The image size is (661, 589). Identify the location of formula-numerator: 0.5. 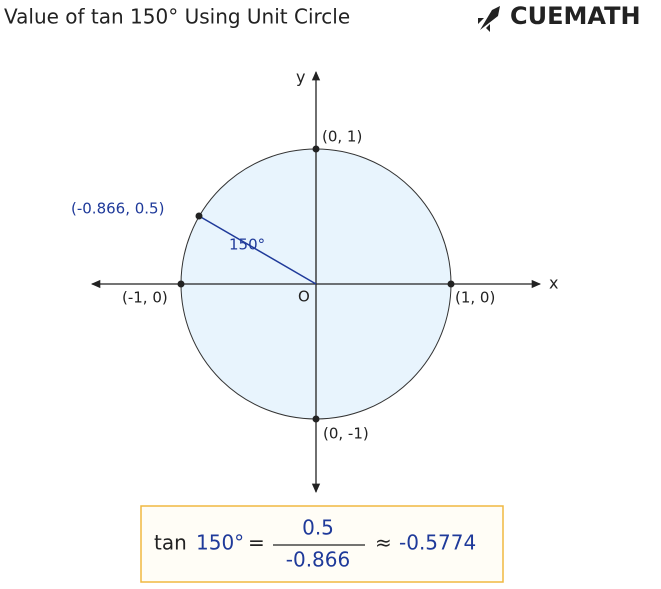
(318, 528).